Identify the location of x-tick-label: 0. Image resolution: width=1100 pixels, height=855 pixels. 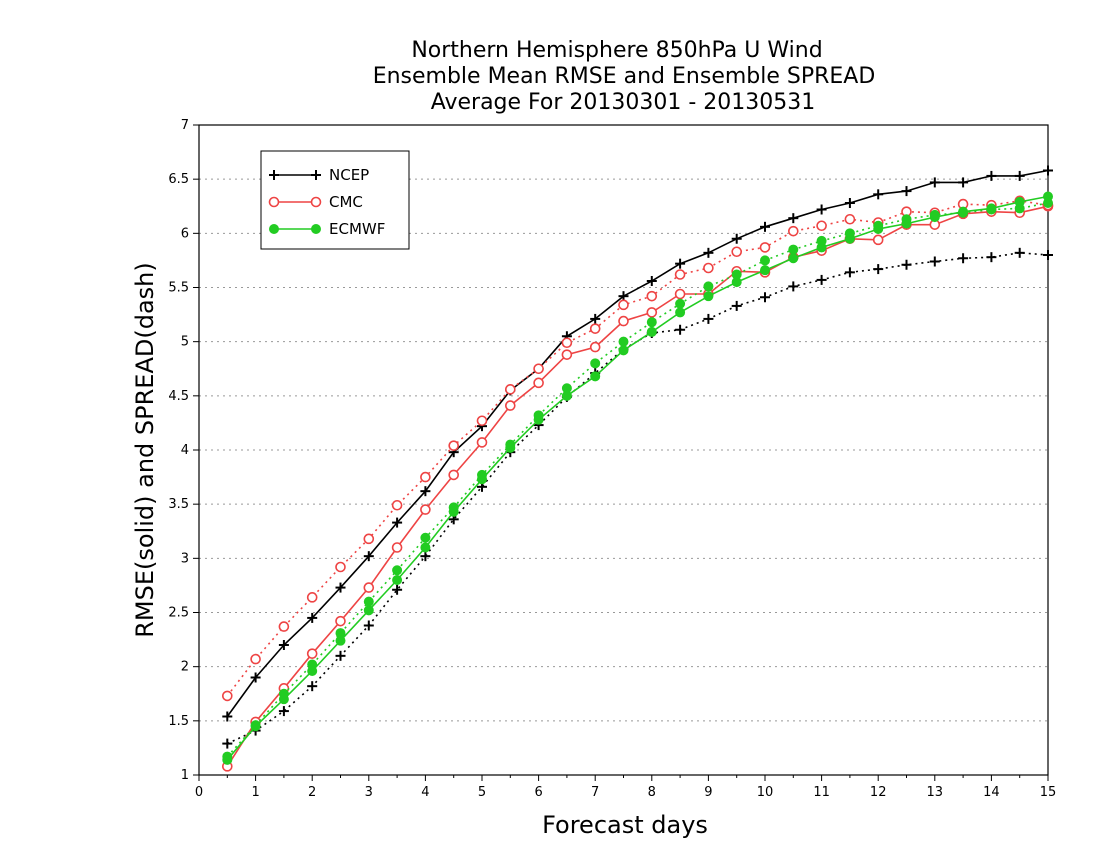
(199, 792).